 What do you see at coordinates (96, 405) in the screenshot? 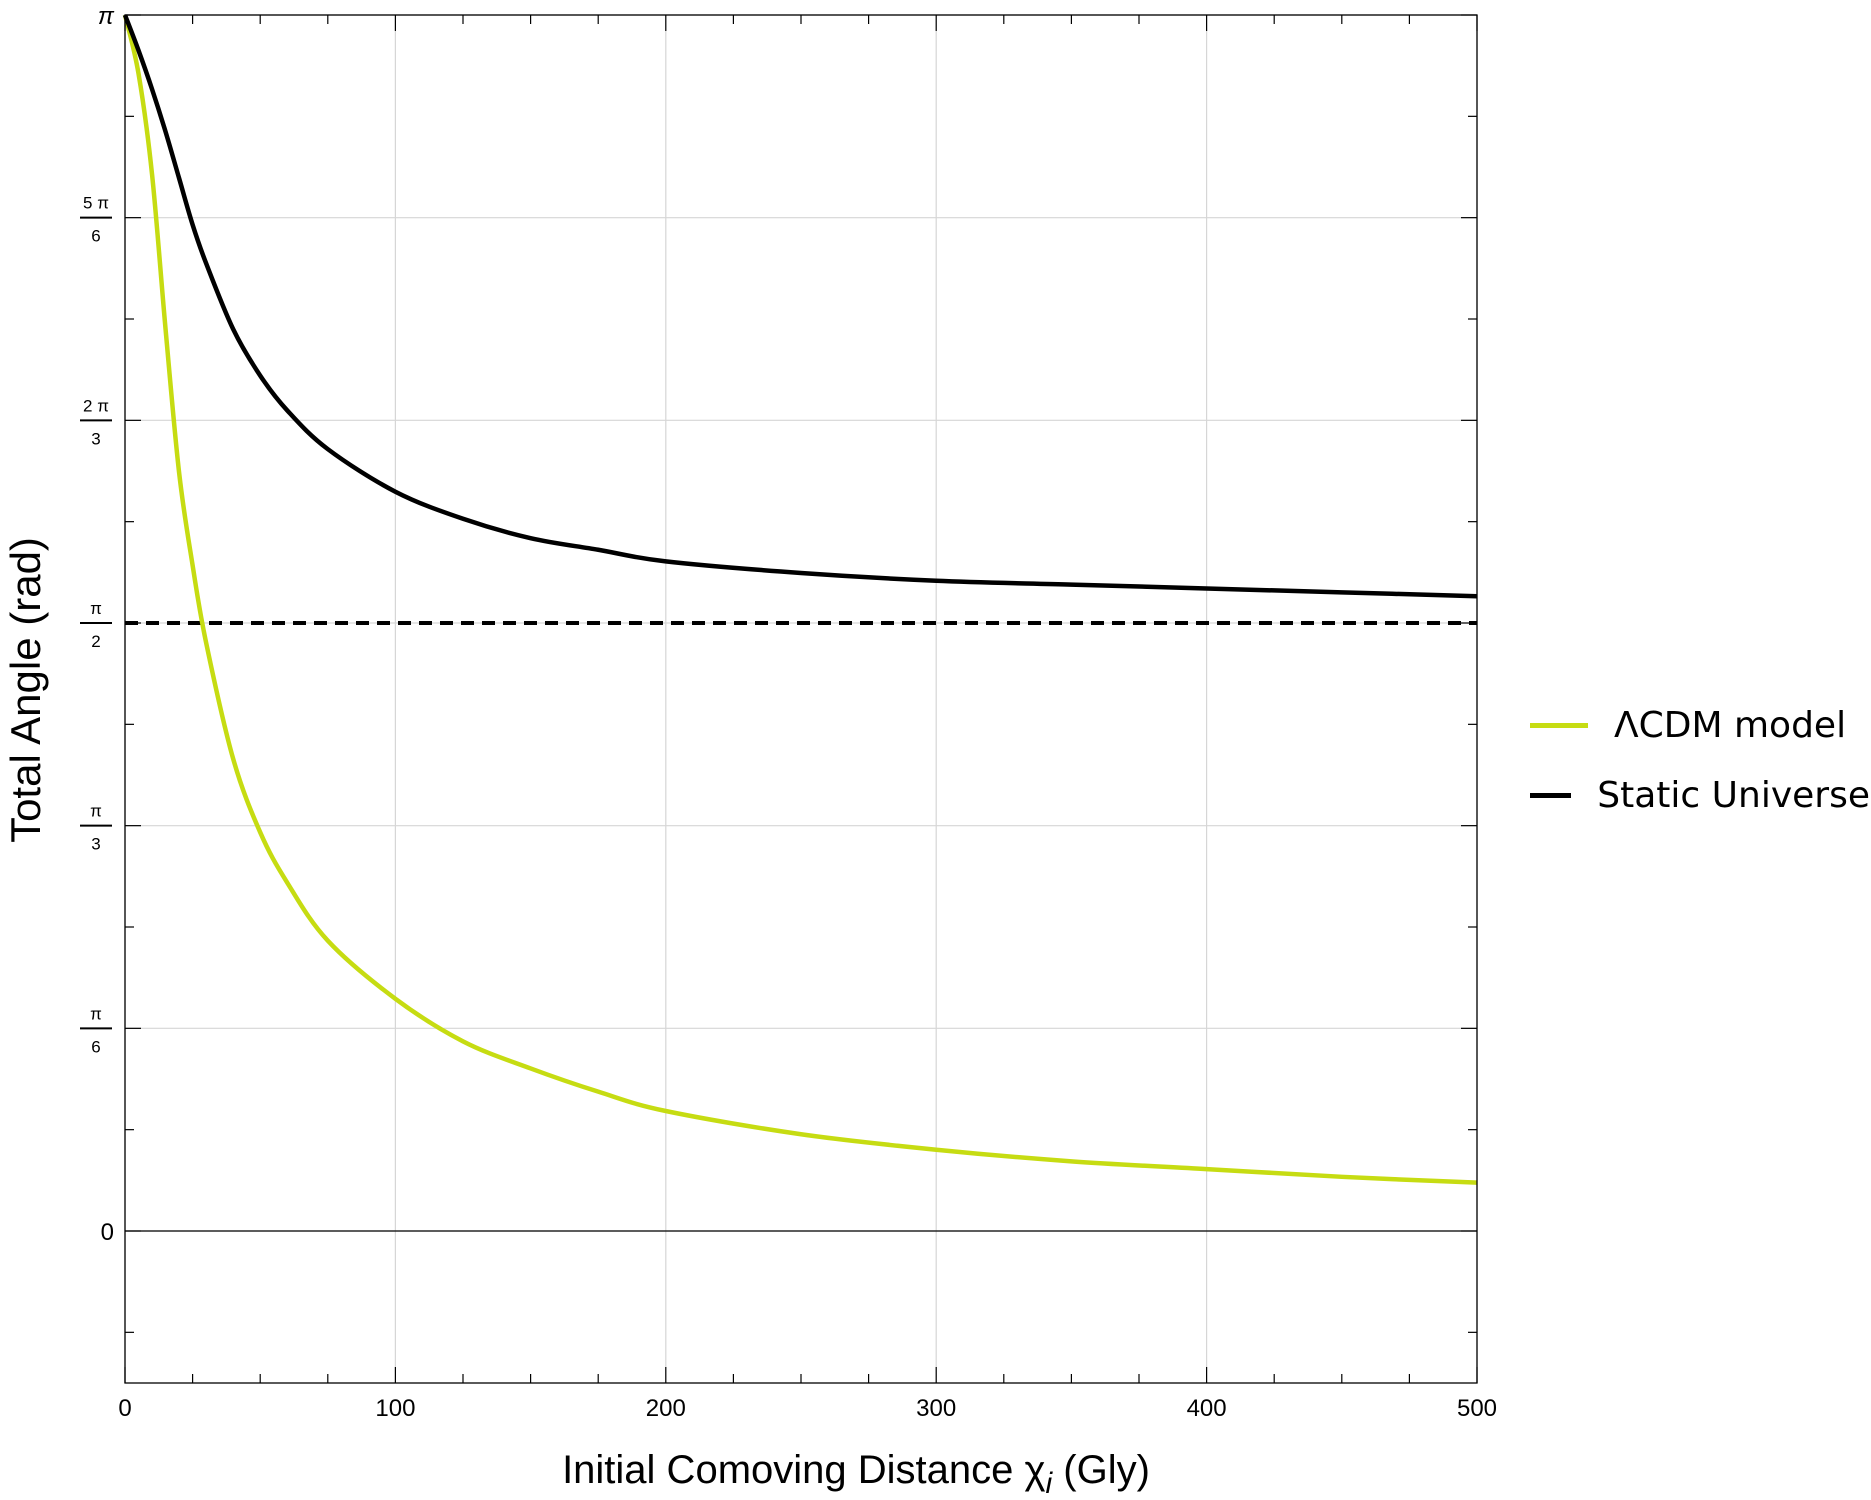
I see `y-tick-label-numerator: 2 π` at bounding box center [96, 405].